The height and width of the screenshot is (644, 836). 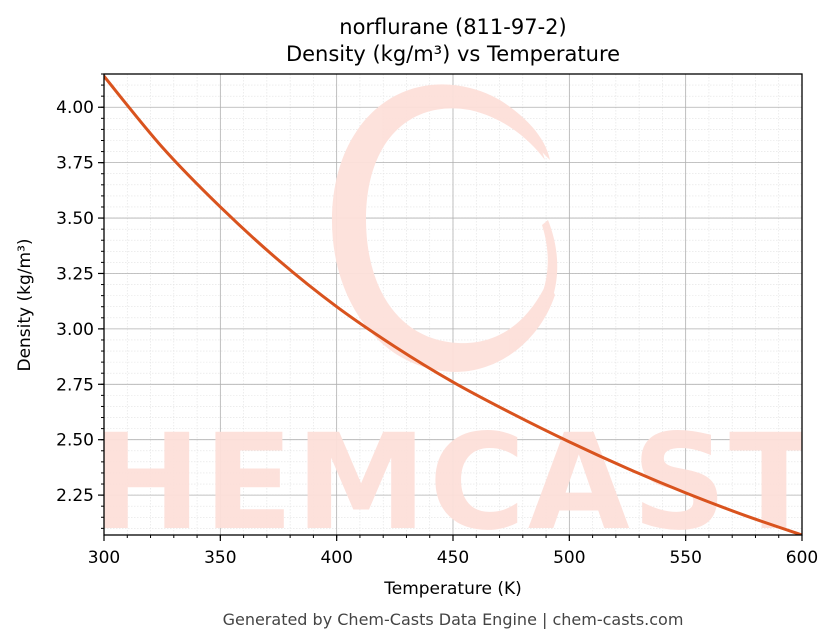 What do you see at coordinates (75, 219) in the screenshot?
I see `y-tick-label: 3.50` at bounding box center [75, 219].